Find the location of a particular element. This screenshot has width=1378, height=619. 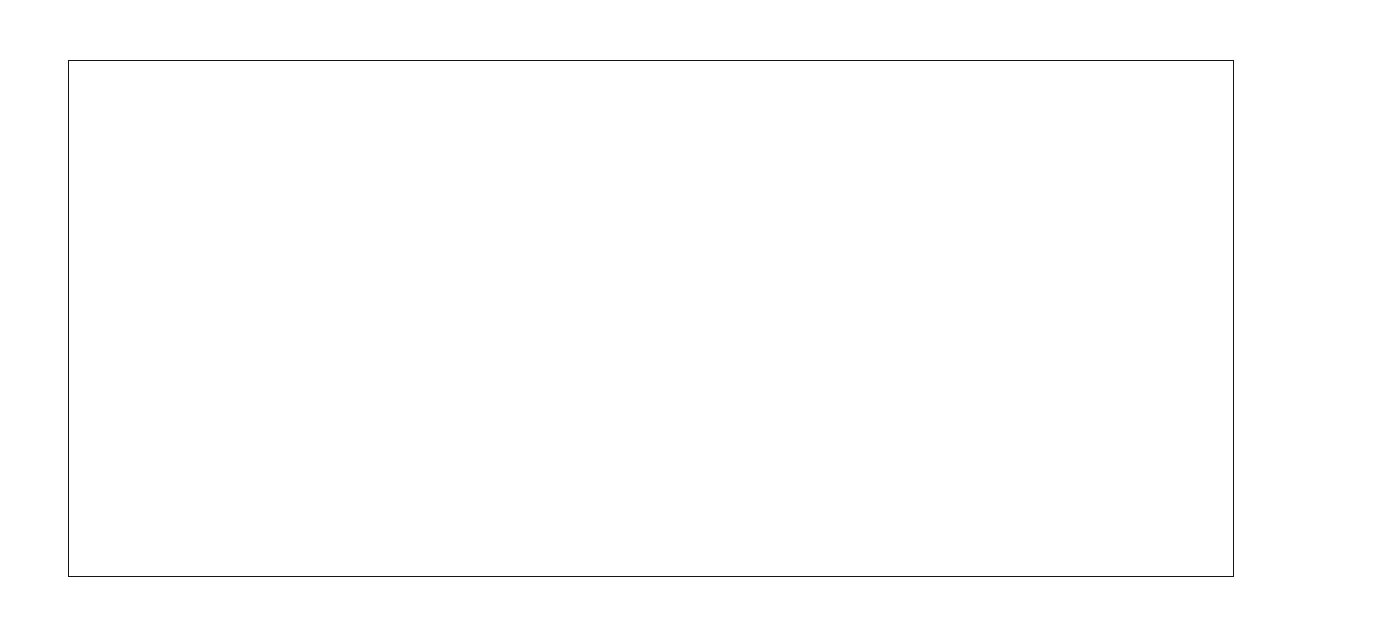

colorbar is located at coordinates (1269, 324).